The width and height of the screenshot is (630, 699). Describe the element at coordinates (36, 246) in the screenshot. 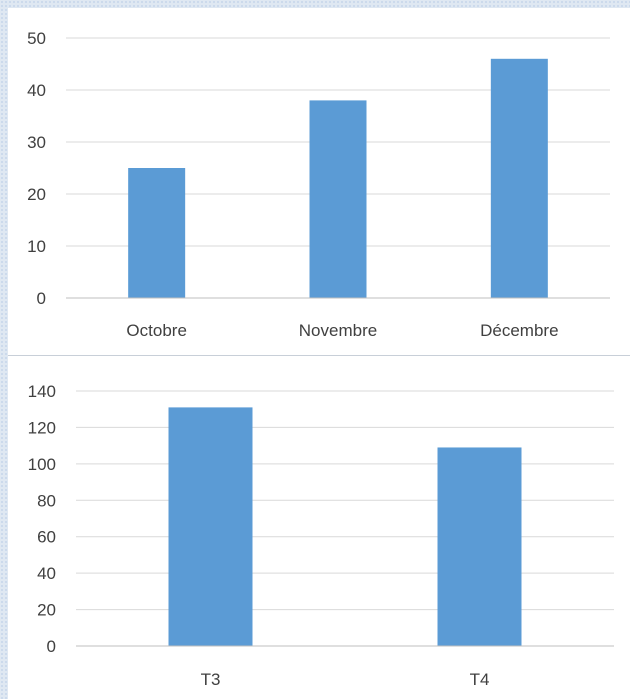

I see `y-tick-label: 10` at that location.